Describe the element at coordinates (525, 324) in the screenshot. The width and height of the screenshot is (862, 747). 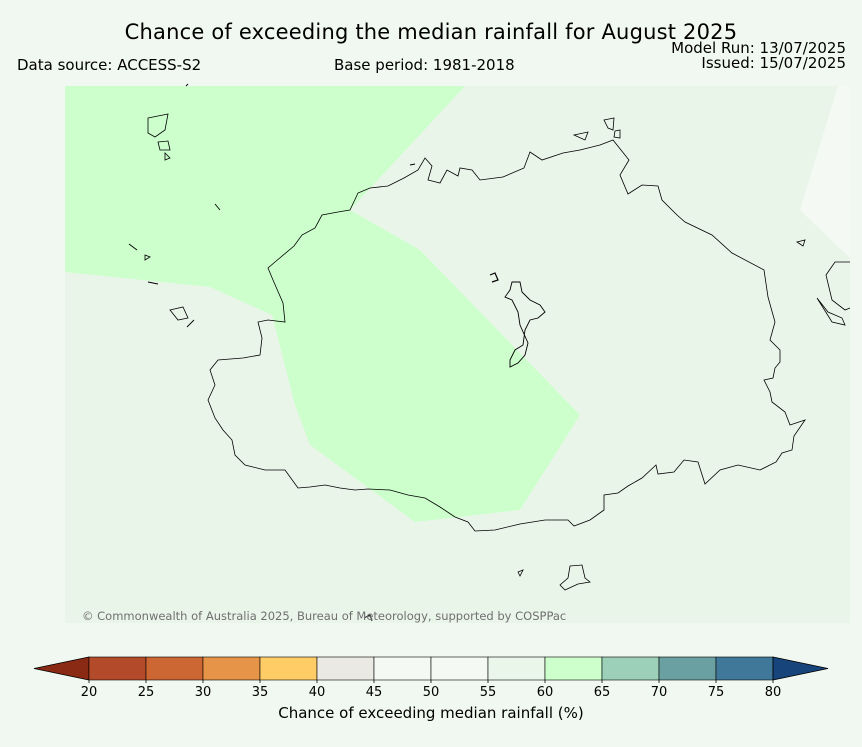
I see `island-outline-central` at that location.